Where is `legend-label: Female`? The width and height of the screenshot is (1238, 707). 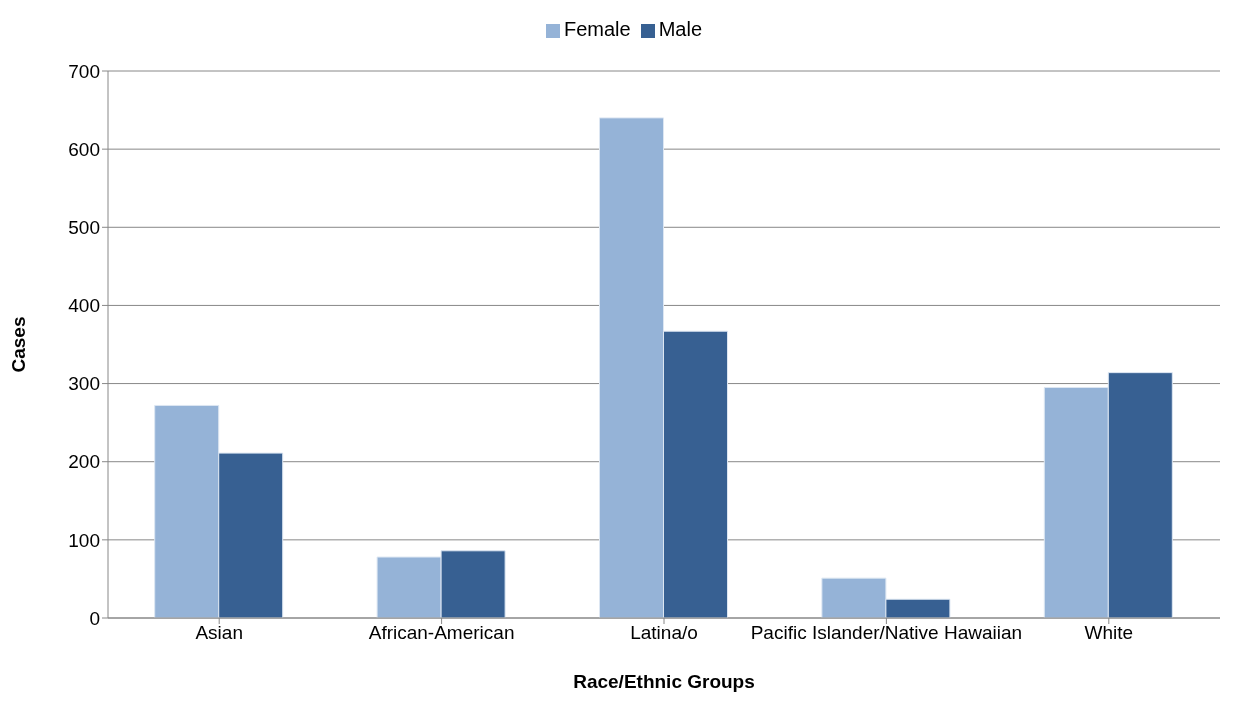 legend-label: Female is located at coordinates (597, 29).